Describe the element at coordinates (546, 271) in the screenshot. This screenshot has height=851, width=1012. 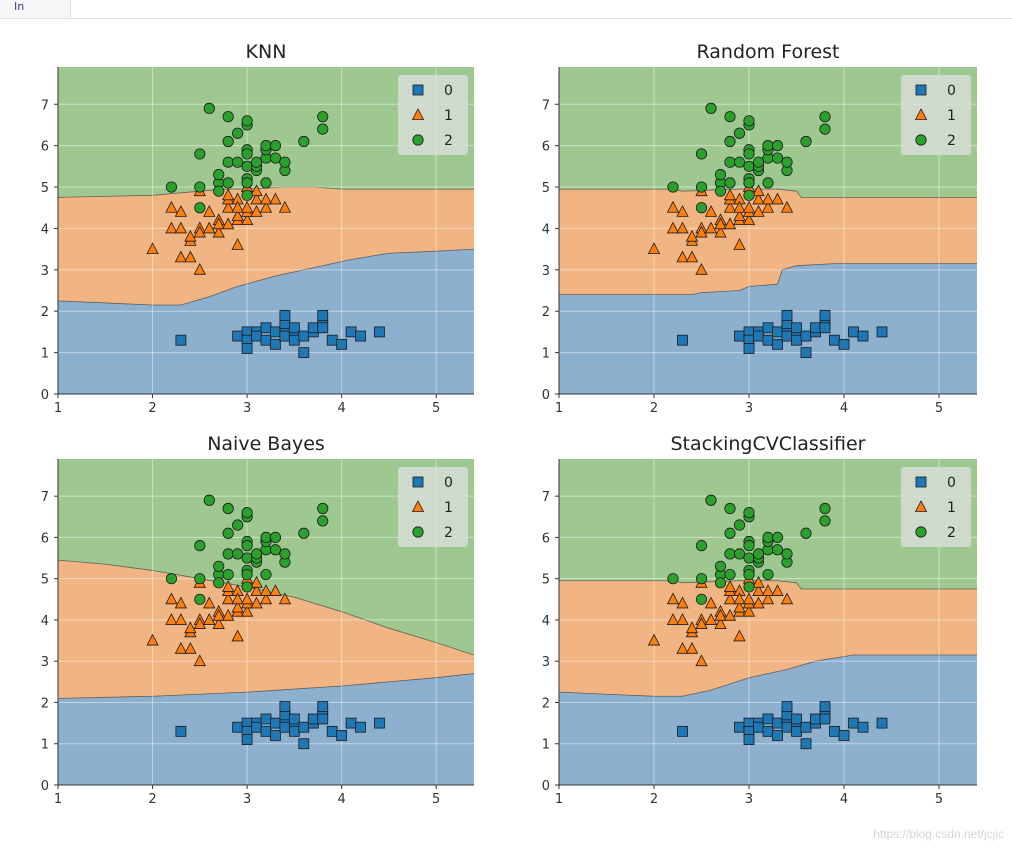
I see `y-tick-label: 3` at that location.